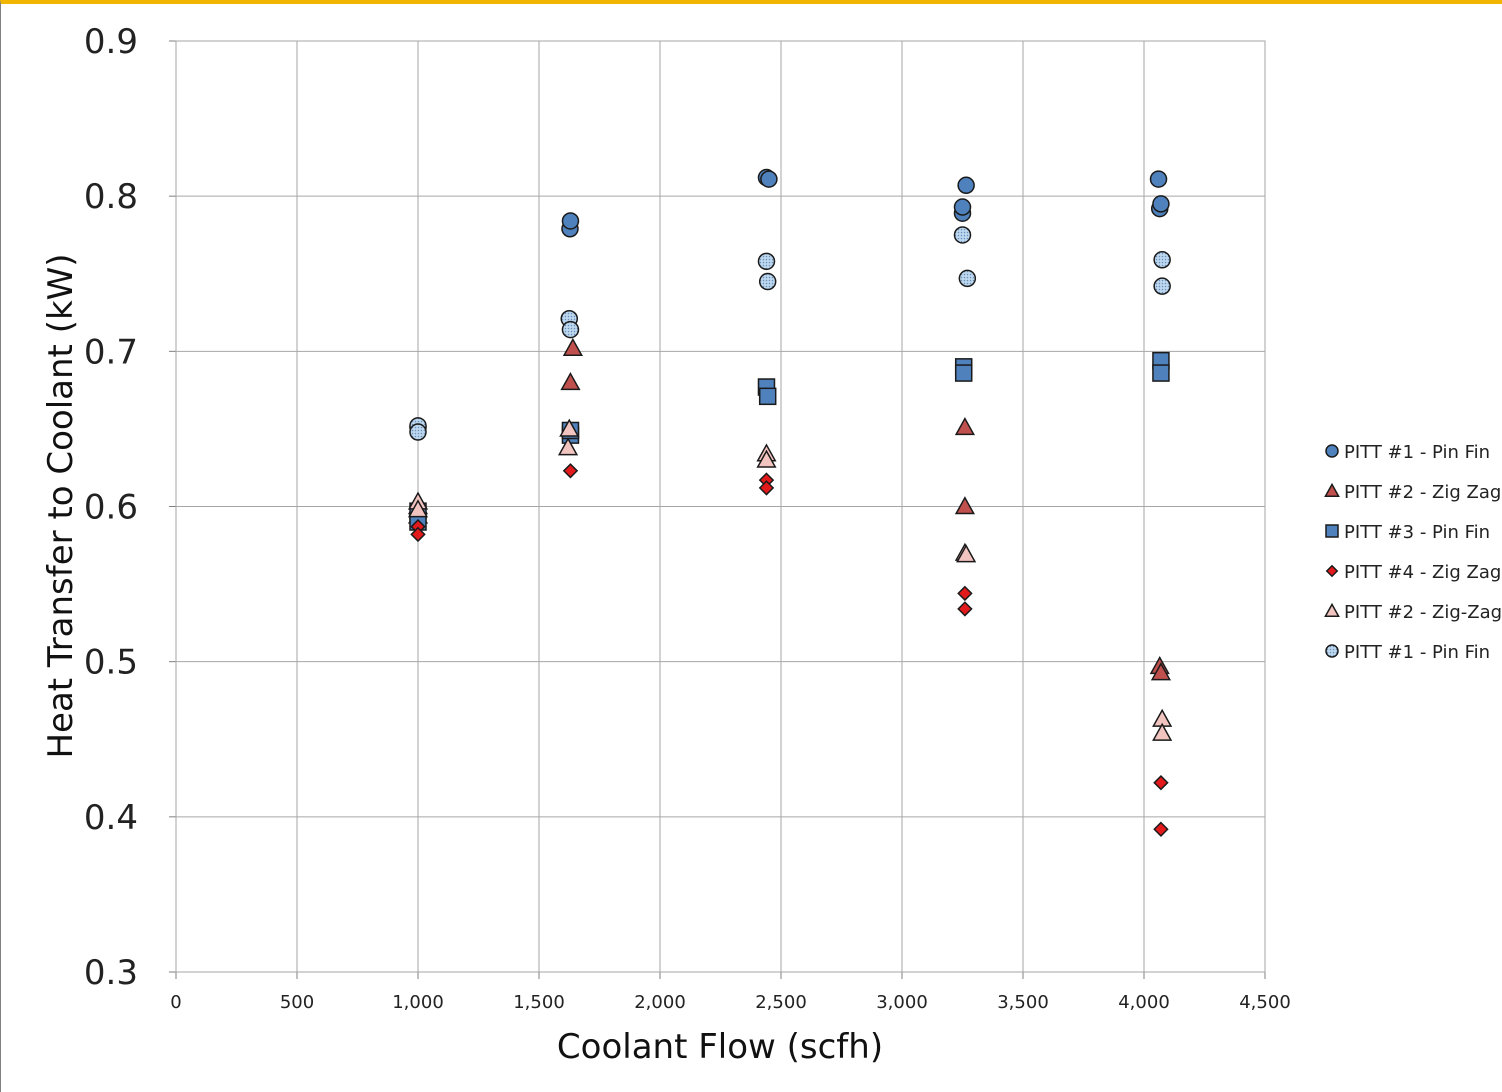 Image resolution: width=1502 pixels, height=1092 pixels. Describe the element at coordinates (902, 1002) in the screenshot. I see `x-tick-label: 3,000` at that location.